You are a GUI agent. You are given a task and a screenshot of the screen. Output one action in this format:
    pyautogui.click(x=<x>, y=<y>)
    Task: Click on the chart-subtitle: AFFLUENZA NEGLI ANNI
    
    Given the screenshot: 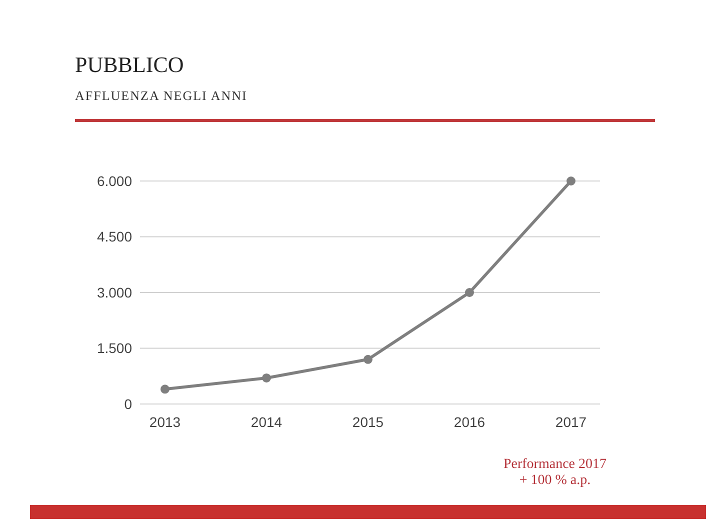 What is the action you would take?
    pyautogui.click(x=161, y=95)
    